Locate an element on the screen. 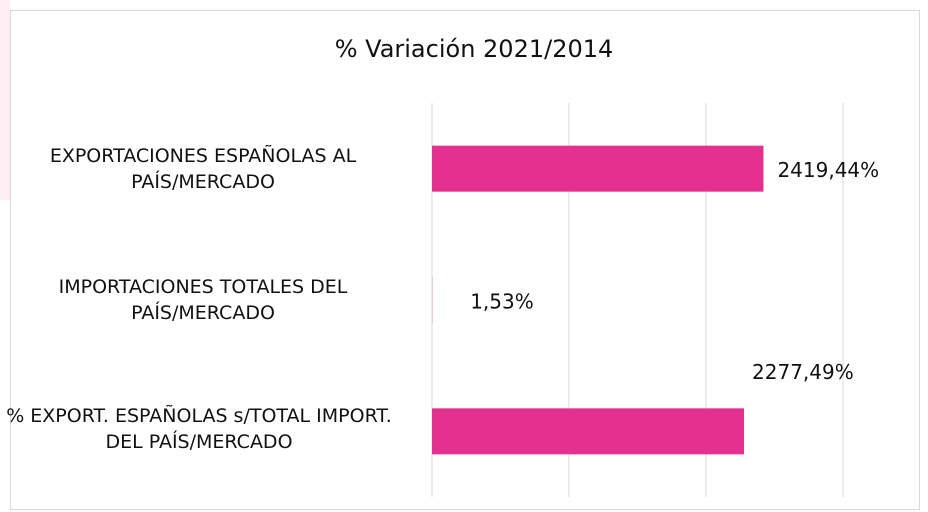 The height and width of the screenshot is (512, 928). category-label: EXPORTACIONES ESPAÑOLAS AL PAÍS/MERCADO is located at coordinates (203, 168).